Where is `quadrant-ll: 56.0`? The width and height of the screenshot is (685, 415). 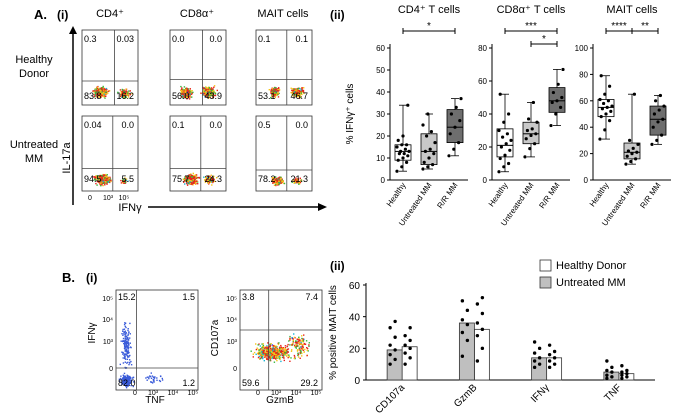 quadrant-ll: 56.0 is located at coordinates (181, 96).